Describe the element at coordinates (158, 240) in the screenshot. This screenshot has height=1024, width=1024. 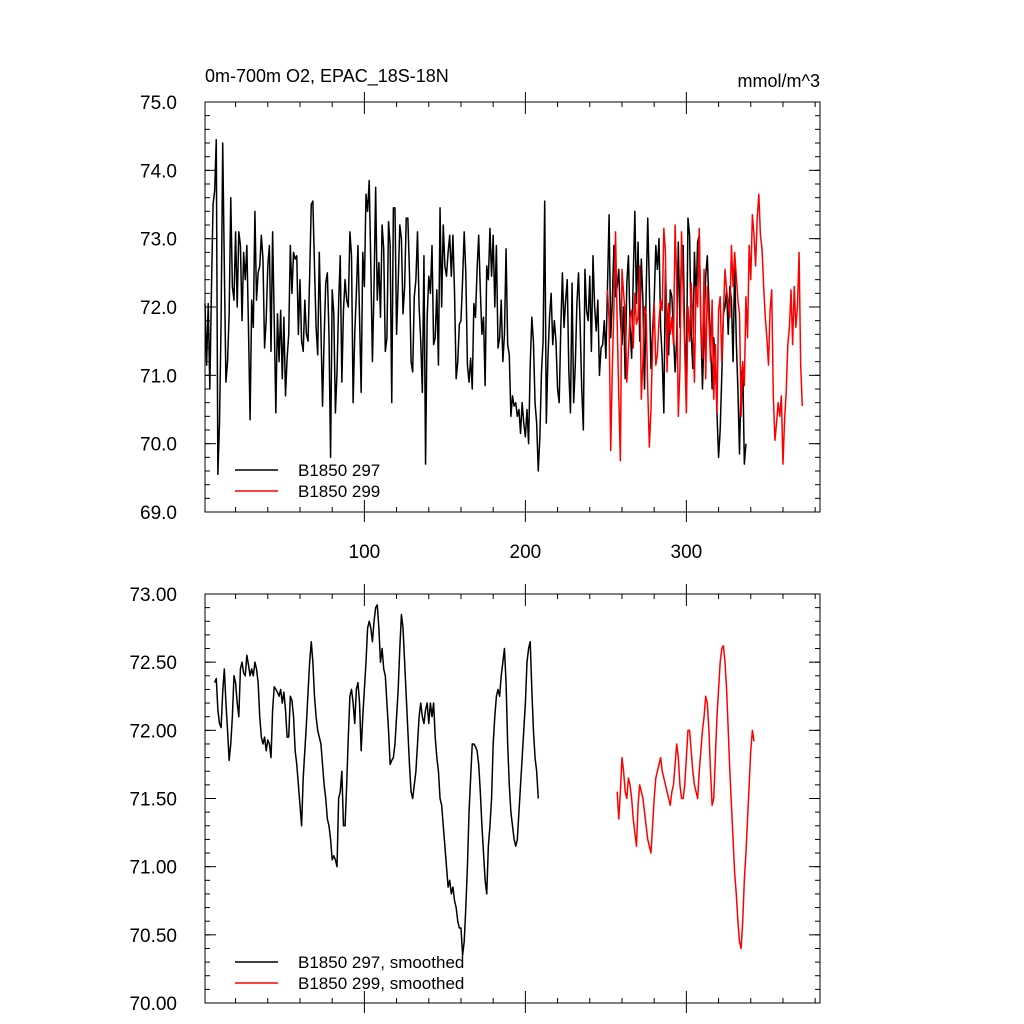
I see `y-tick-label: 73.0` at that location.